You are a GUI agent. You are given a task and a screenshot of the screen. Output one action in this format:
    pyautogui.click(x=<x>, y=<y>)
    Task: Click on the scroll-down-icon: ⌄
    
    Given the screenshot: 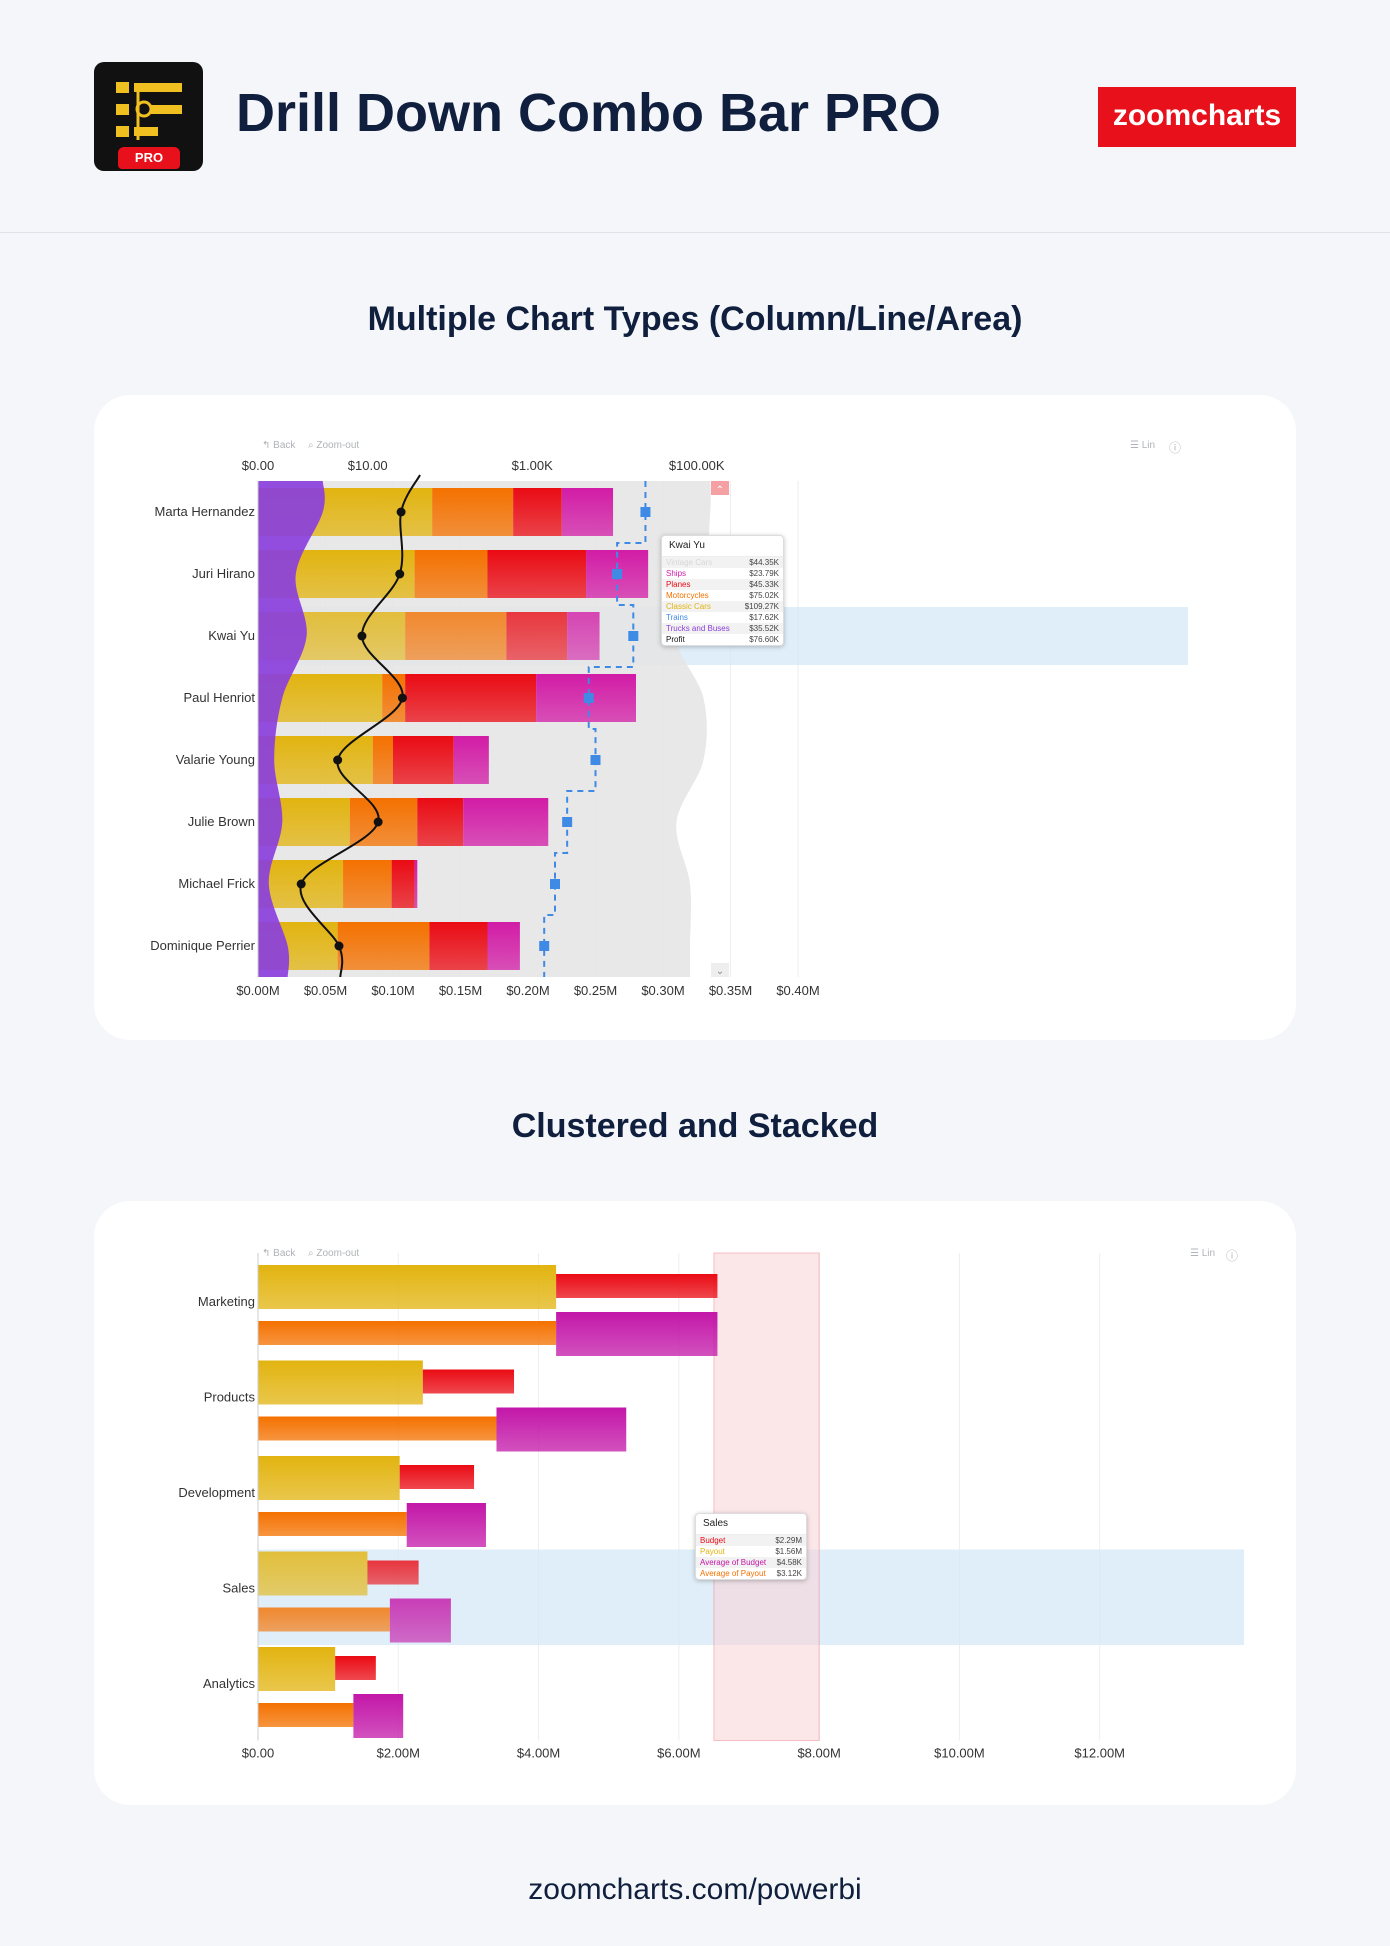 What is the action you would take?
    pyautogui.click(x=720, y=971)
    